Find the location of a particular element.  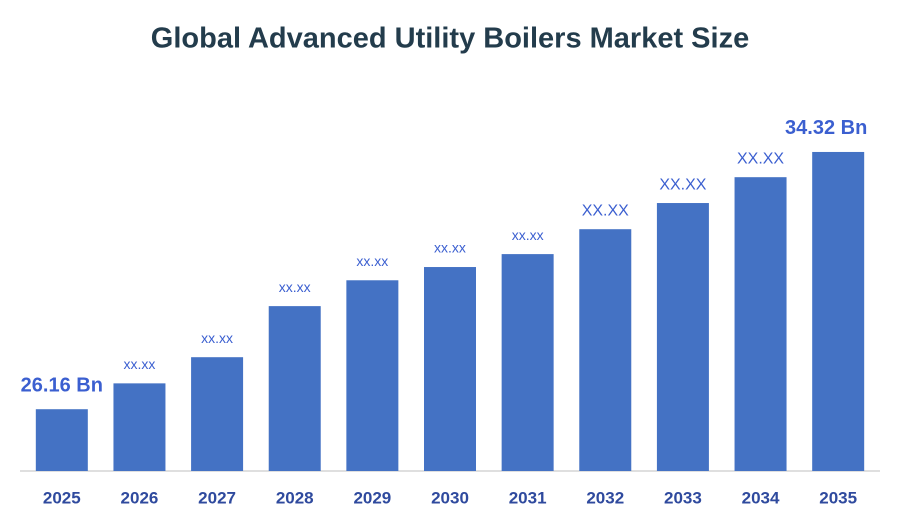

value-label: 26.16 Bn is located at coordinates (62, 385).